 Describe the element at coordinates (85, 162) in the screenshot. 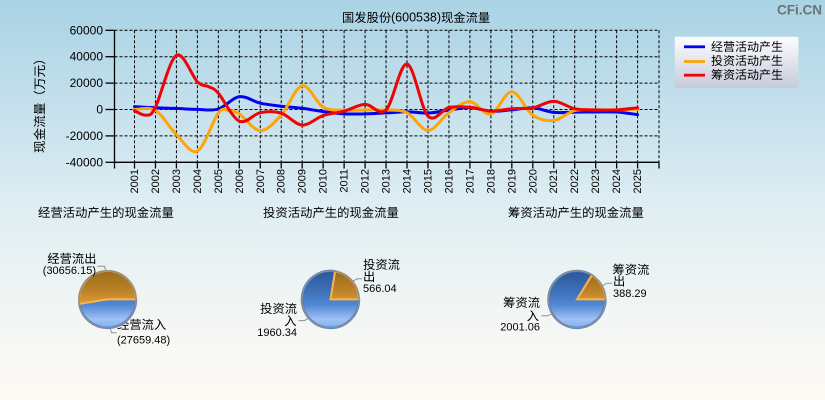

I see `svg-text: -40000` at that location.